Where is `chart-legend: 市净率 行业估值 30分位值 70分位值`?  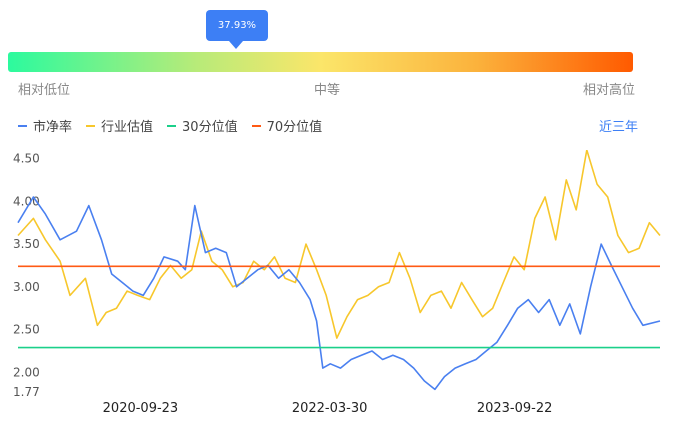
chart-legend: 市净率 行业估值 30分位值 70分位值 is located at coordinates (170, 125).